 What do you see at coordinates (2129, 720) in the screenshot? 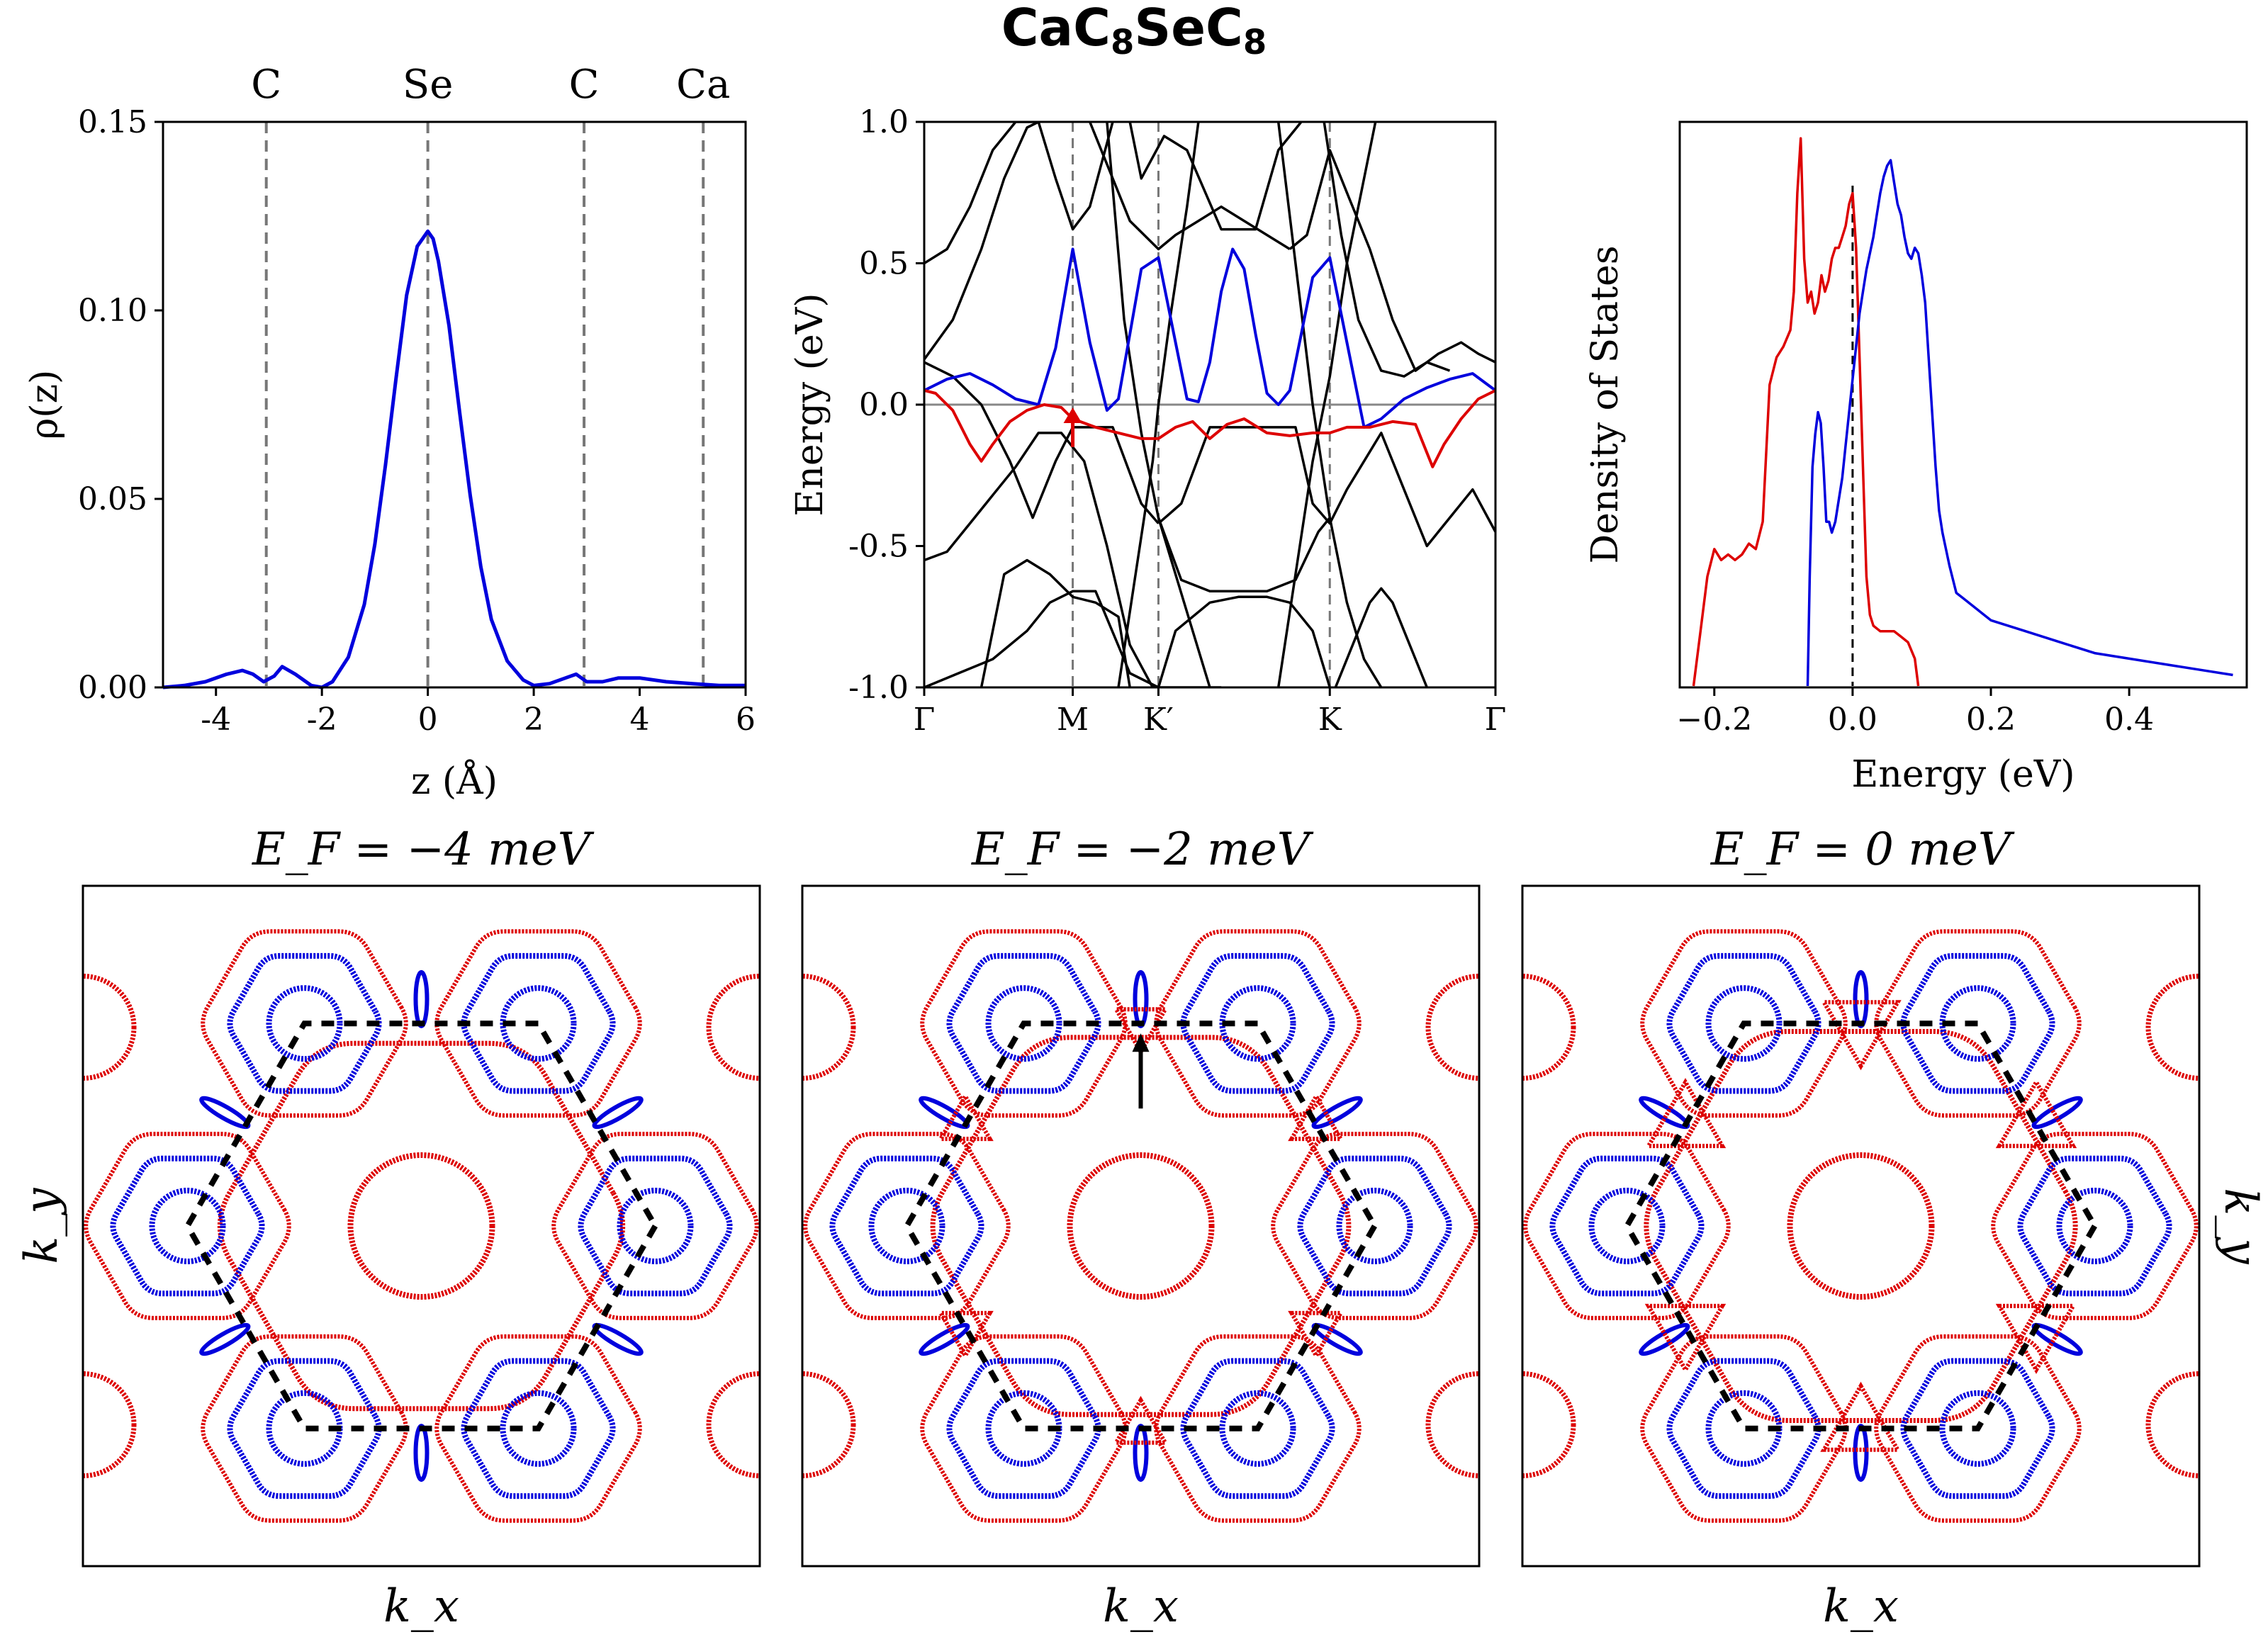
I see `x-tick-label: 0.4` at bounding box center [2129, 720].